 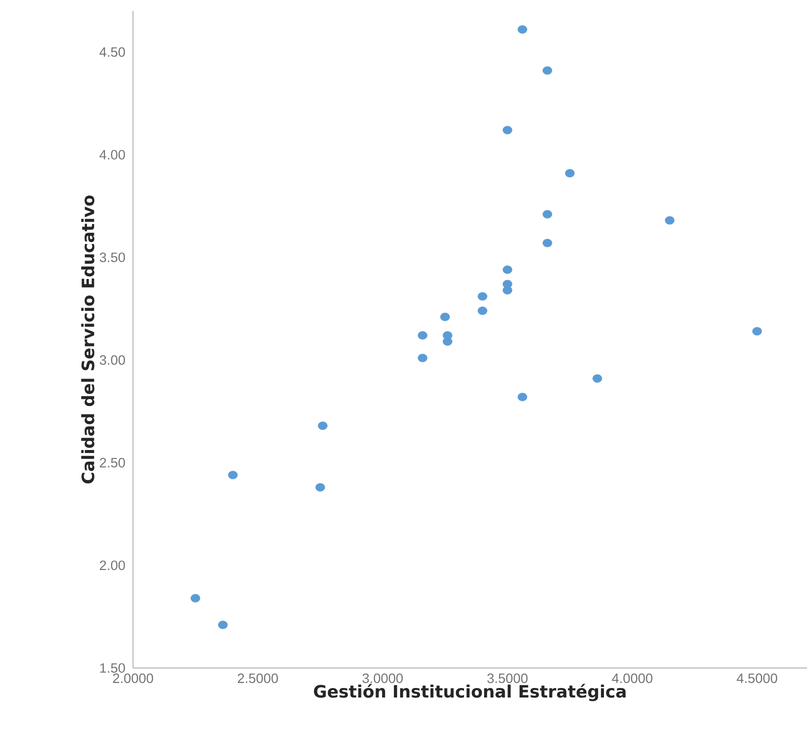 What do you see at coordinates (112, 257) in the screenshot?
I see `y-tick-label: 3.50` at bounding box center [112, 257].